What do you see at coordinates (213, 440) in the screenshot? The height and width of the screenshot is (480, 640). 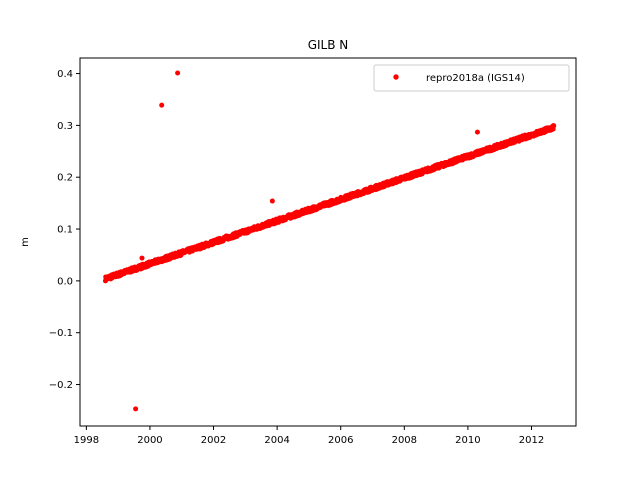 I see `x-tick-label: 2002` at bounding box center [213, 440].